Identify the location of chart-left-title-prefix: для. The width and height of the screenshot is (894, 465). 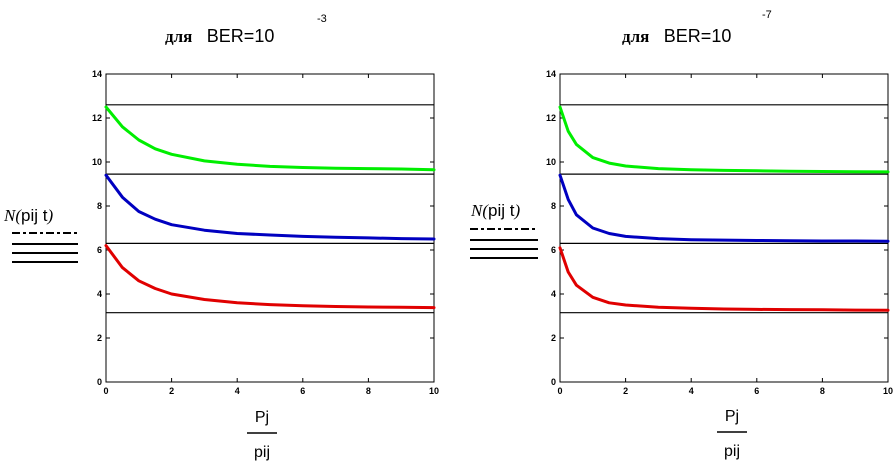
(178, 36).